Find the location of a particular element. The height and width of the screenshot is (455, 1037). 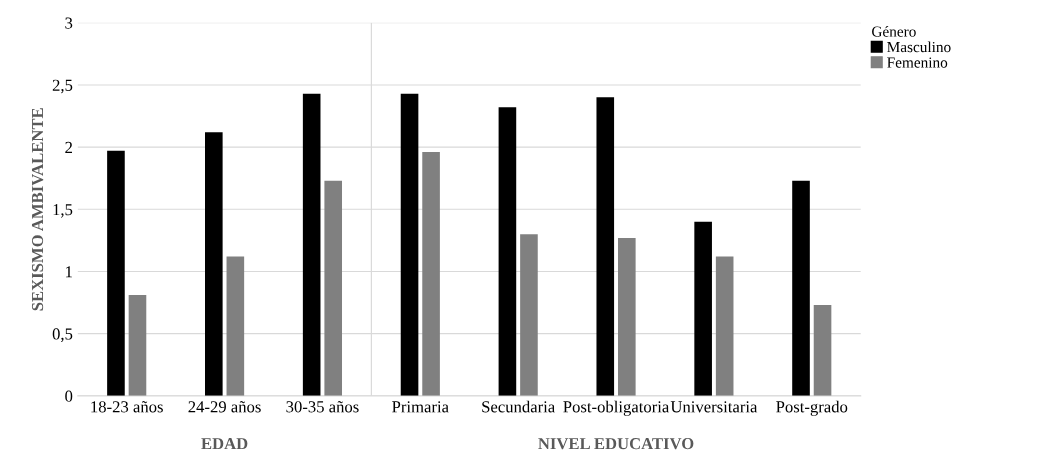

legend-title: Género is located at coordinates (894, 31).